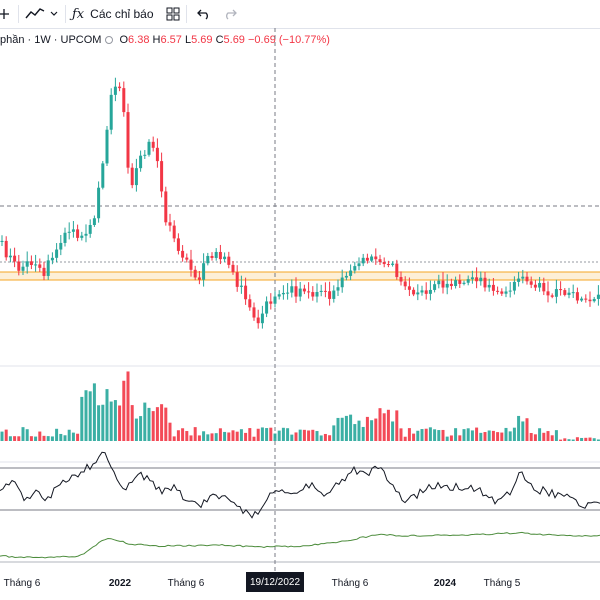 This screenshot has height=600, width=600. I want to click on low-value: 5.69, so click(202, 40).